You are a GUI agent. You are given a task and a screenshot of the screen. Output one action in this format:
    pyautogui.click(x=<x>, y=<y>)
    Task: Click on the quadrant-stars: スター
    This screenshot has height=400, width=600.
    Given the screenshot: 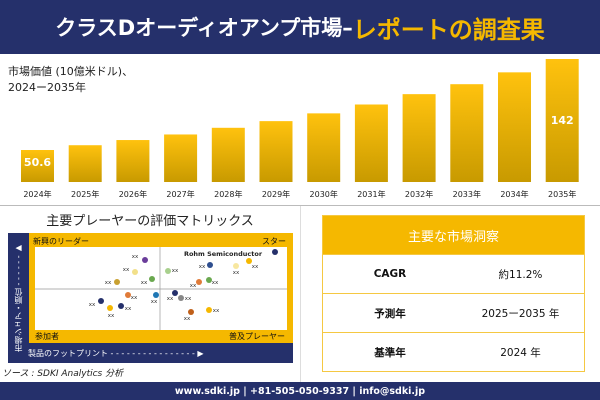 What is the action you would take?
    pyautogui.click(x=274, y=241)
    